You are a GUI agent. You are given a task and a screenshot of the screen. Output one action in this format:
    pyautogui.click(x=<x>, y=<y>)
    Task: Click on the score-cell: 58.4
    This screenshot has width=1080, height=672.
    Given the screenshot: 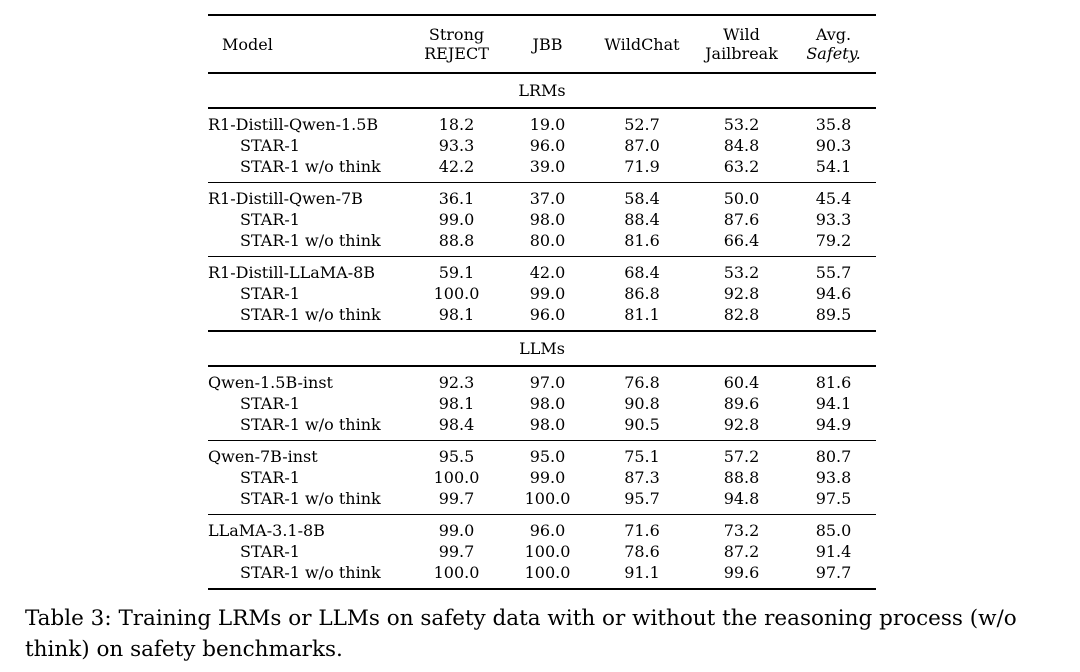 What is the action you would take?
    pyautogui.click(x=642, y=195)
    